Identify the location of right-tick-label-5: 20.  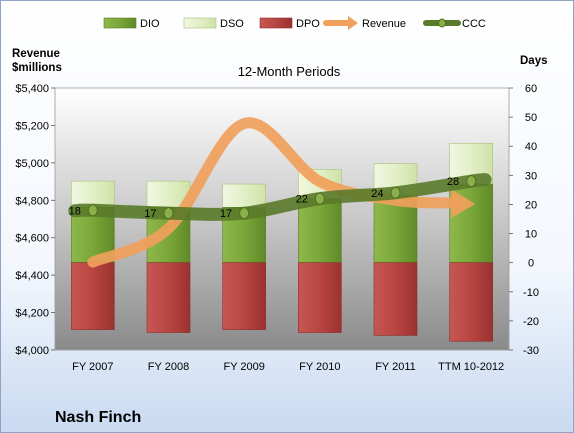
(531, 205).